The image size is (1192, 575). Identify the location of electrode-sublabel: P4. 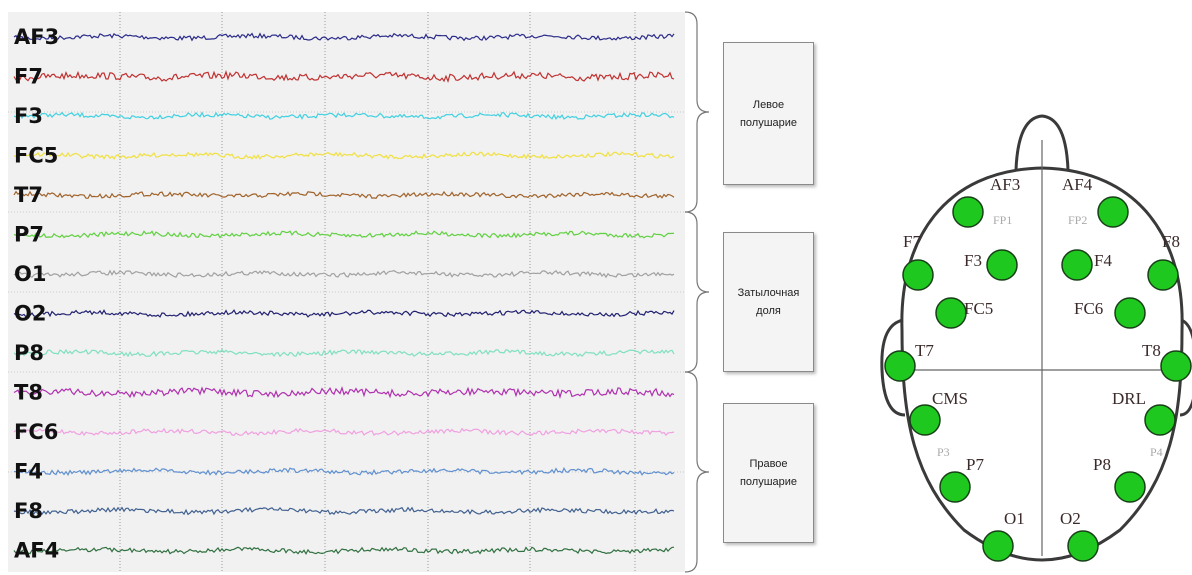
(1156, 452).